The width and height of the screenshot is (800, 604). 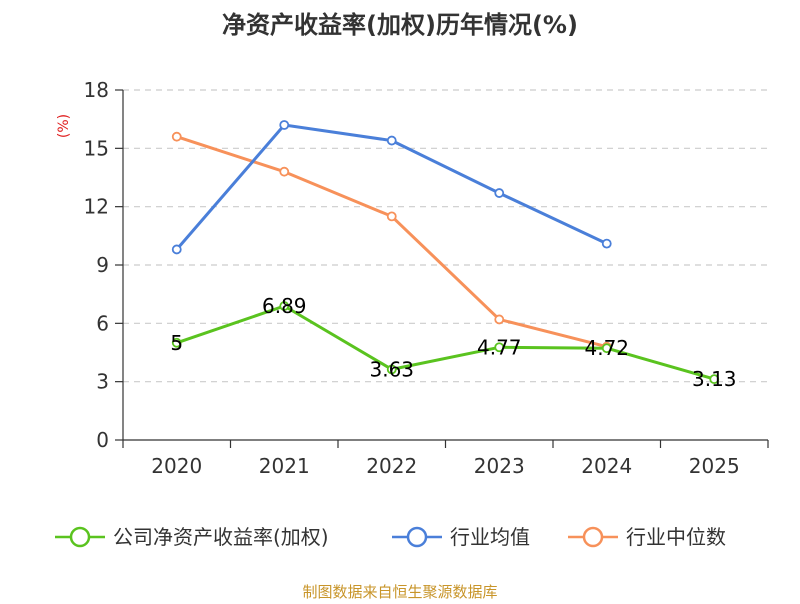 What do you see at coordinates (102, 382) in the screenshot?
I see `y-tick-label-3: 3` at bounding box center [102, 382].